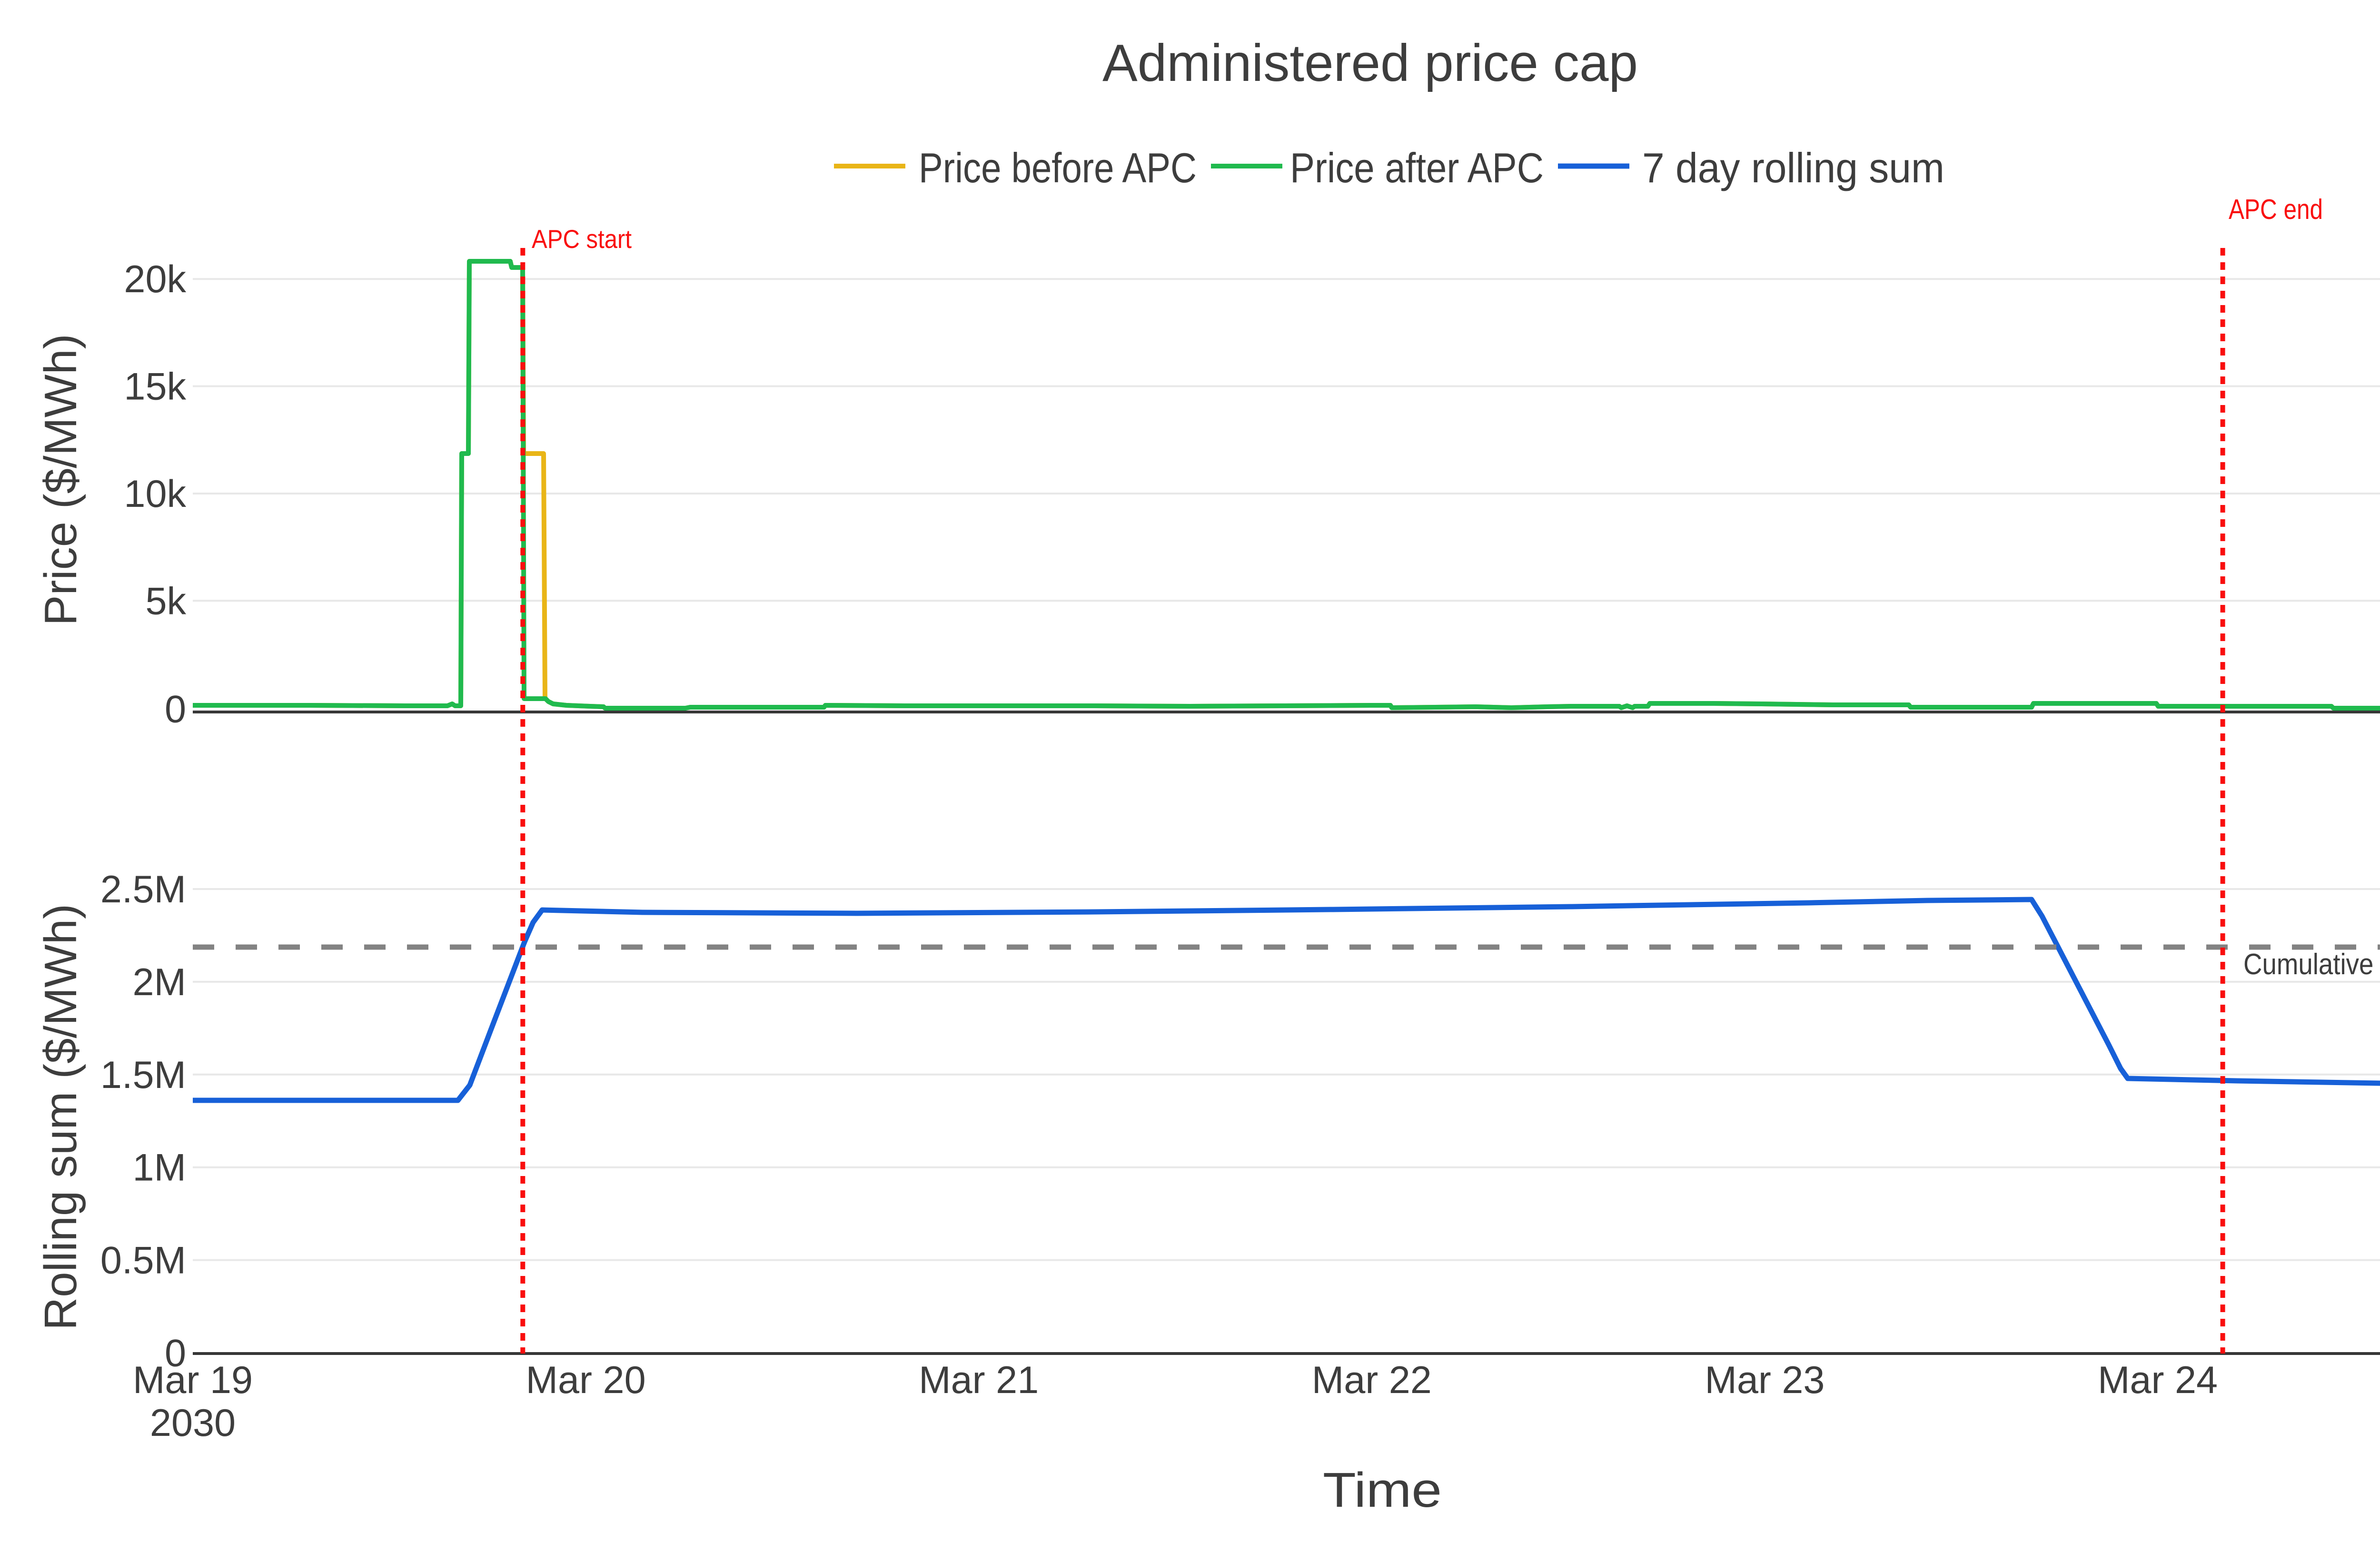  Describe the element at coordinates (159, 1168) in the screenshot. I see `svg-text: 1M` at that location.